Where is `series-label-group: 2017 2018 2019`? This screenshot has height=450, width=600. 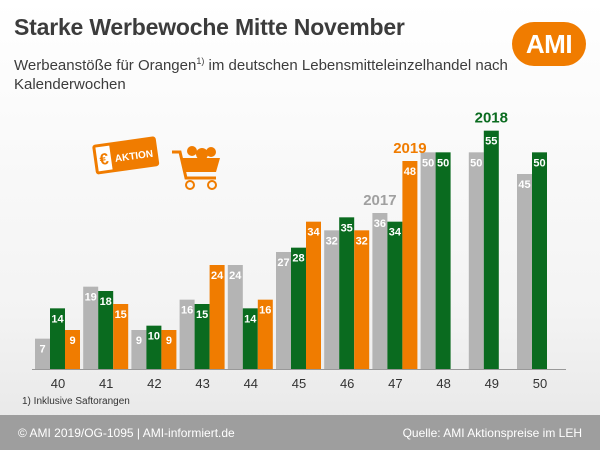
series-label-group: 2017 2018 2019 is located at coordinates (435, 159).